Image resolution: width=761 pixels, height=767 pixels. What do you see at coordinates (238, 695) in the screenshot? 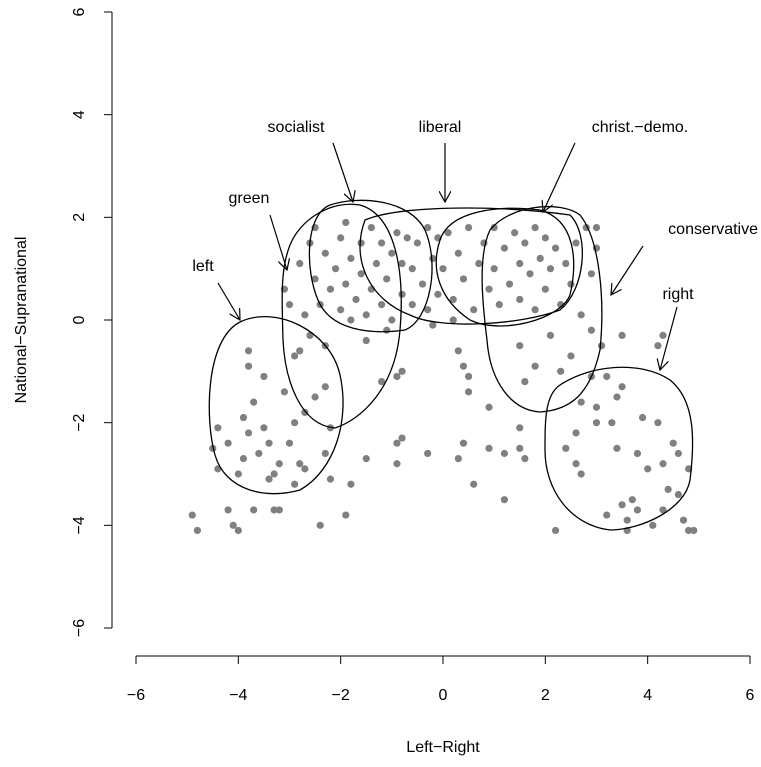
I see `x-tick-label: −4` at bounding box center [238, 695].